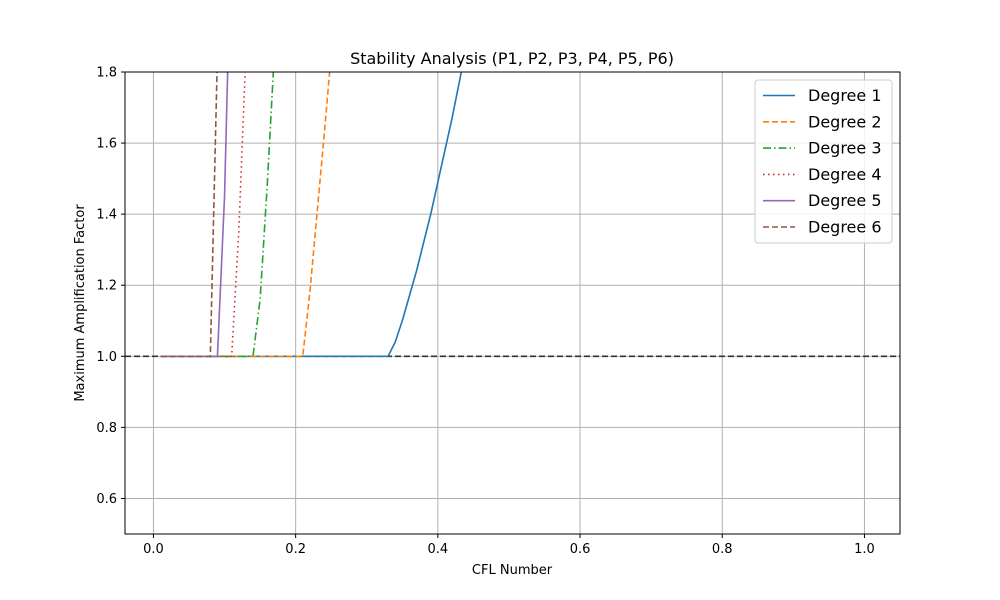 The image size is (1000, 600). Describe the element at coordinates (845, 121) in the screenshot. I see `legend-label-degree-2: Degree 2` at that location.